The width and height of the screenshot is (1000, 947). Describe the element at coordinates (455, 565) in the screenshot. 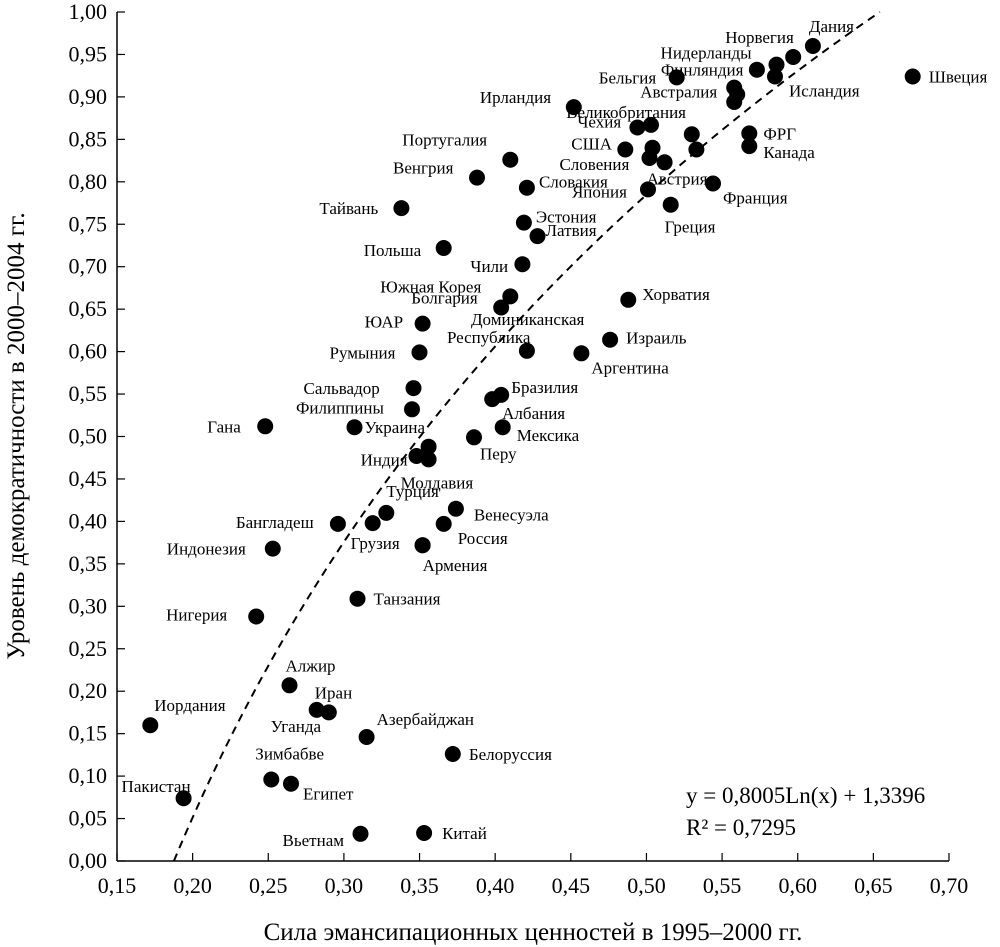

I see `point-label: Армения` at that location.